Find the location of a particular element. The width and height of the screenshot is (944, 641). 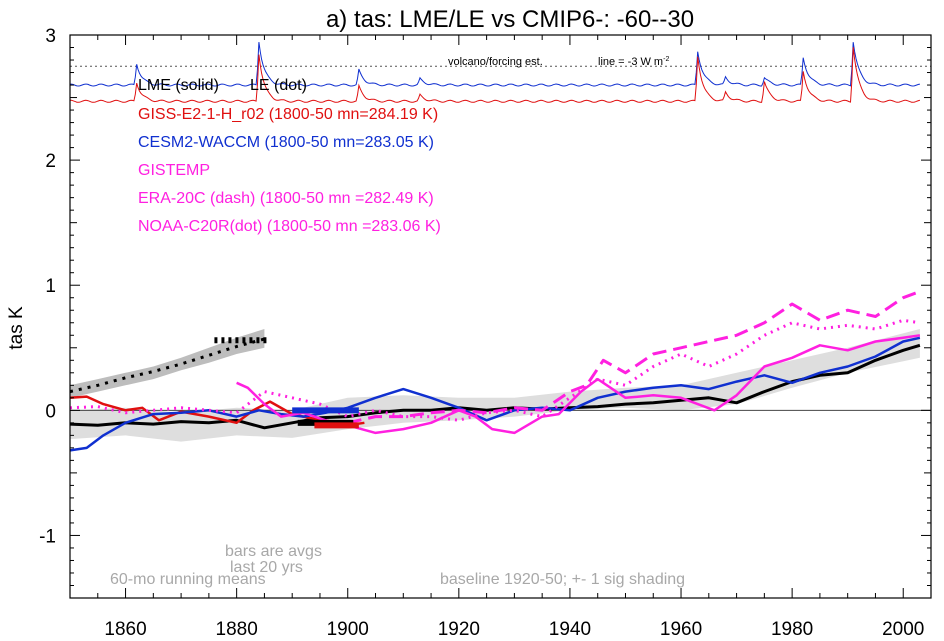

x-tick-label-1860: 1860 is located at coordinates (125, 629).